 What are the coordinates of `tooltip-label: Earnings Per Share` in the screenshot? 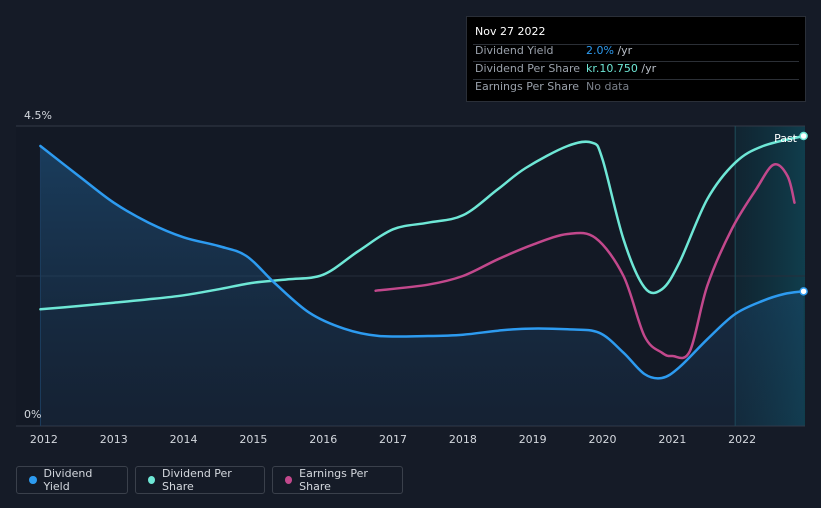 It's located at (527, 86).